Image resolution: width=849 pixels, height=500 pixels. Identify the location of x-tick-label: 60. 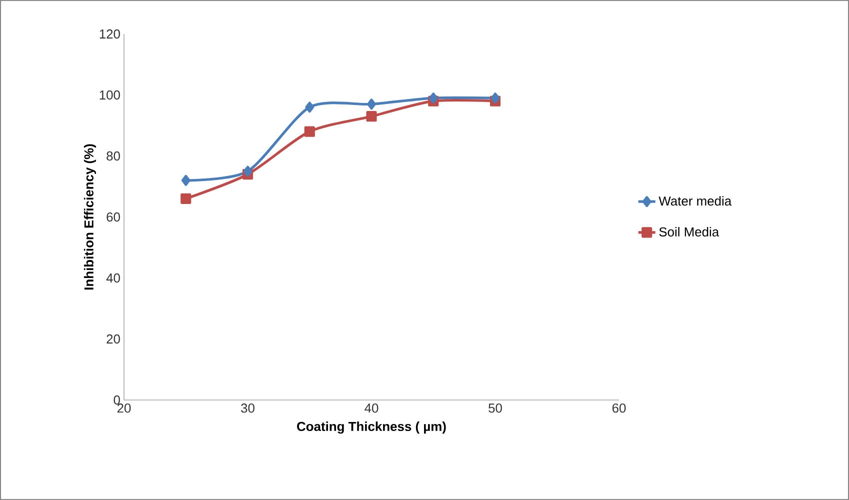
(619, 408).